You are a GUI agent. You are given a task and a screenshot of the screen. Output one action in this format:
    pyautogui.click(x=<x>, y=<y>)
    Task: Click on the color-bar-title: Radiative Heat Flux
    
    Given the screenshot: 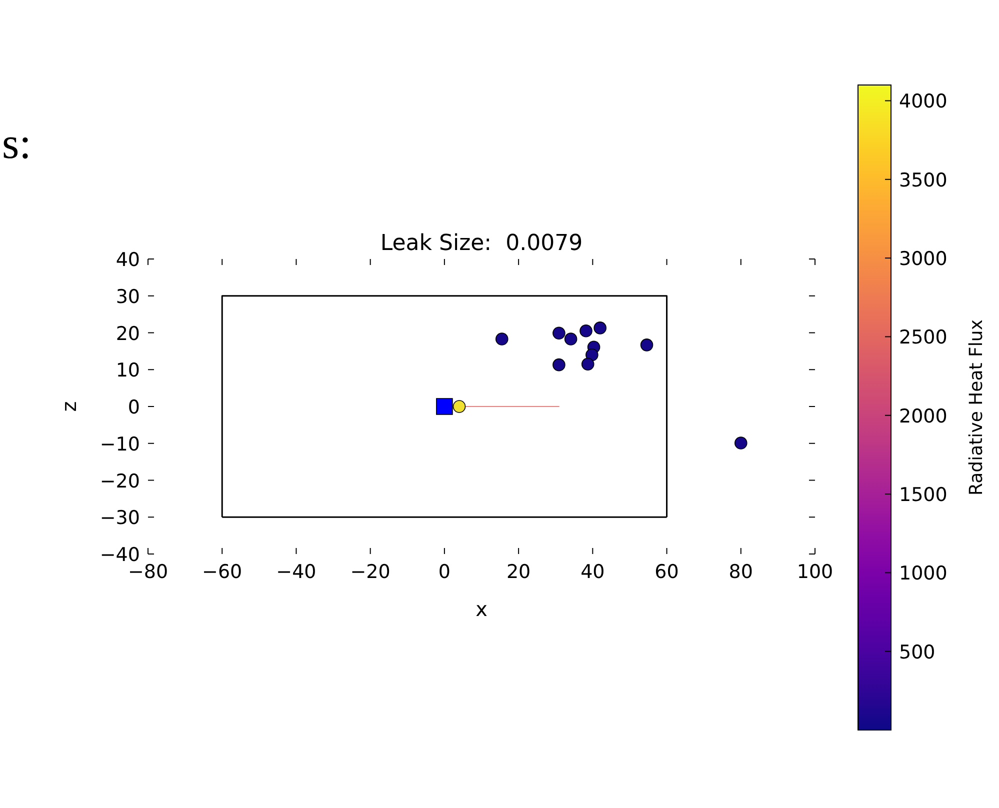 What is the action you would take?
    pyautogui.click(x=976, y=407)
    